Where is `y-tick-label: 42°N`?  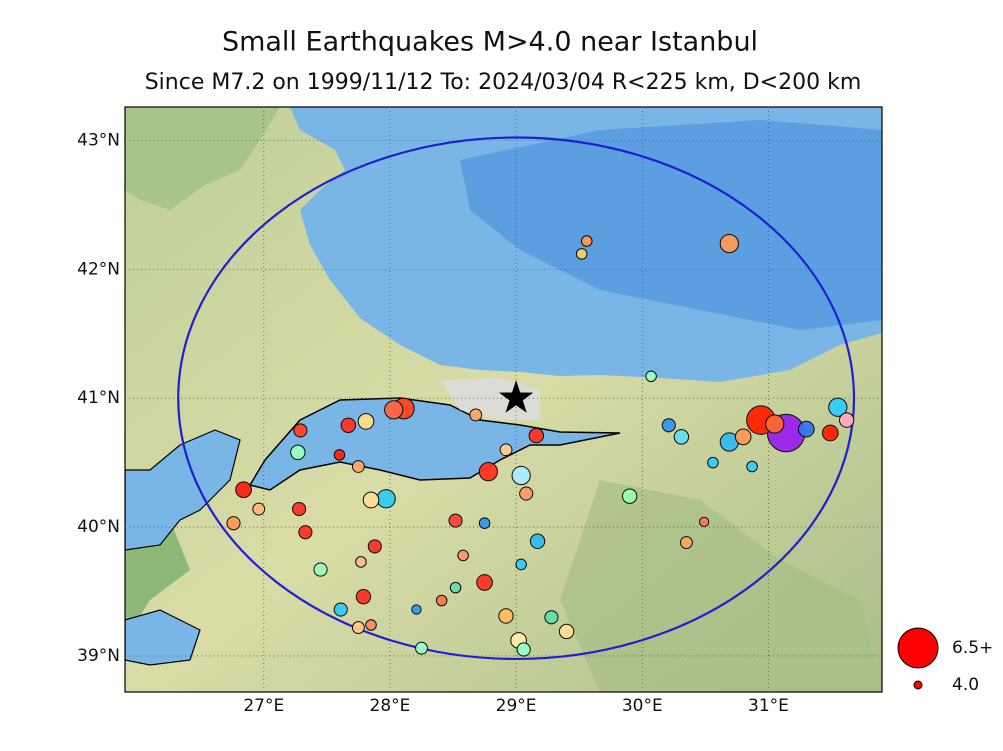
y-tick-label: 42°N is located at coordinates (98, 269).